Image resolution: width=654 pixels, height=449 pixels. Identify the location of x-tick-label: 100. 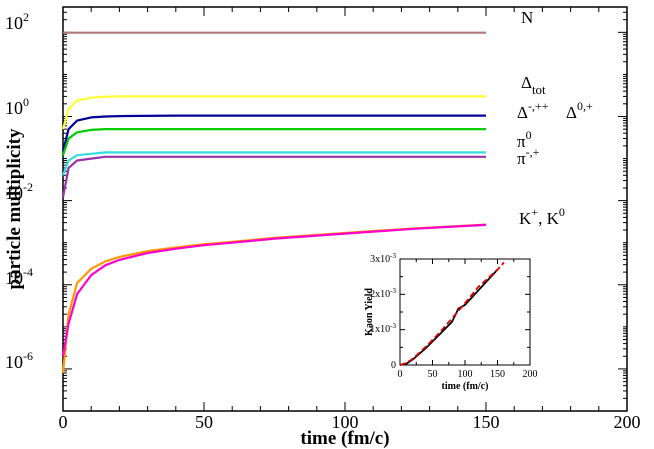
(345, 422).